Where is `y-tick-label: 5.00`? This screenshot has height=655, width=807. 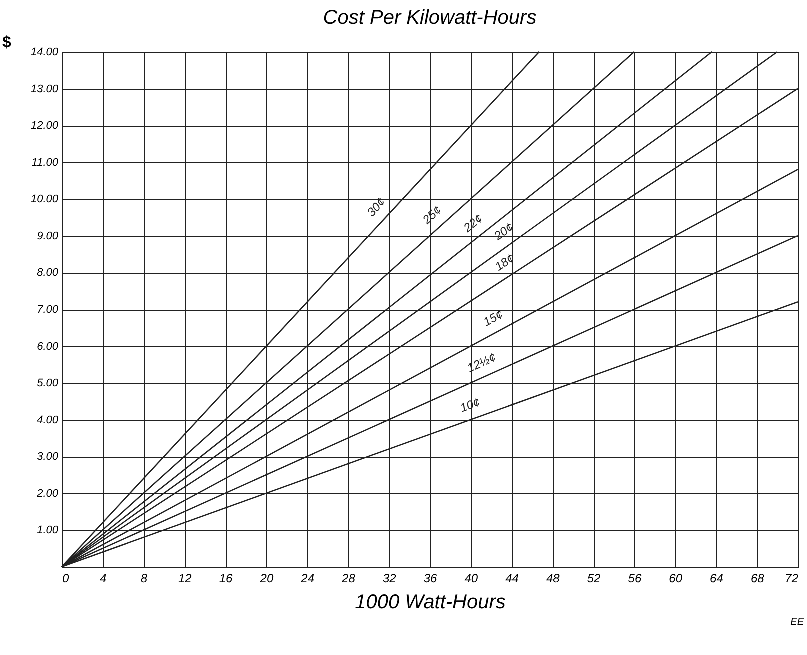
y-tick-label: 5.00 is located at coordinates (48, 384).